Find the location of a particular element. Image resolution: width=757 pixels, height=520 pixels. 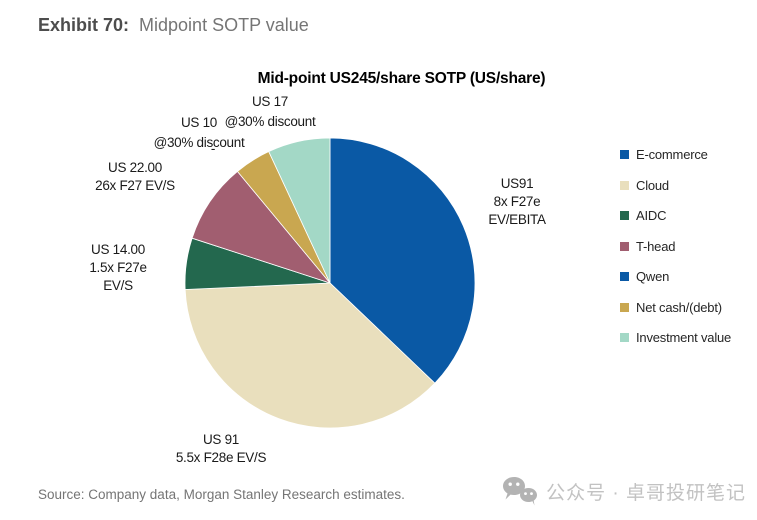

callout-line: US 10 is located at coordinates (199, 122).